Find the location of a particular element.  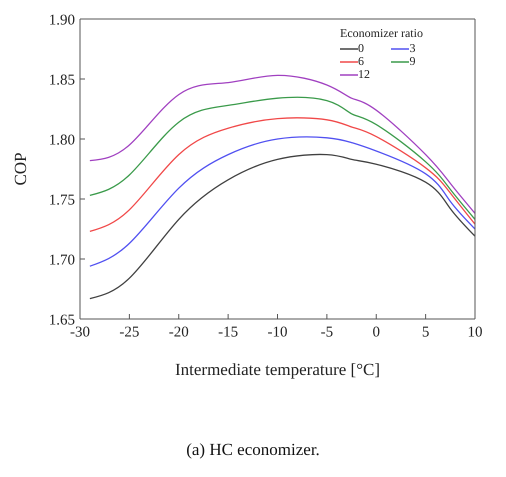

x-tick-label: -20 is located at coordinates (178, 332).